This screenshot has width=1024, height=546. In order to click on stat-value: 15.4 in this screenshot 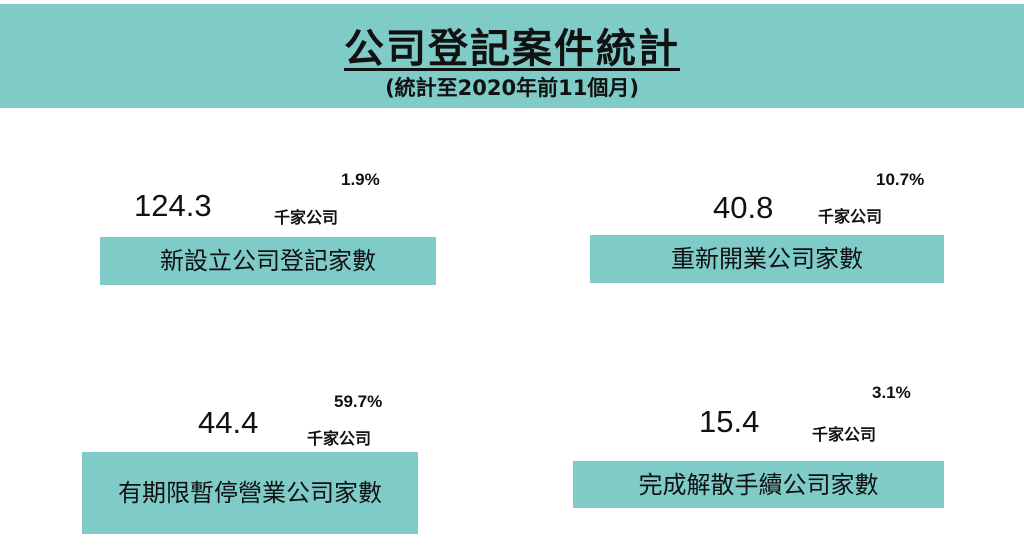, I will do `click(729, 421)`.